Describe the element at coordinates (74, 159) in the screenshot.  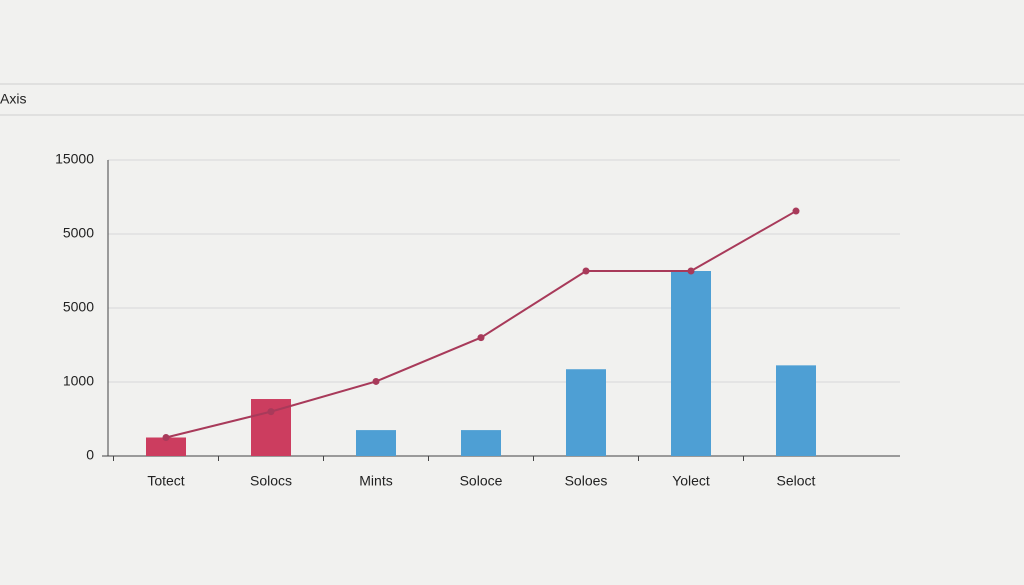
I see `y-tick-label: 15000` at that location.